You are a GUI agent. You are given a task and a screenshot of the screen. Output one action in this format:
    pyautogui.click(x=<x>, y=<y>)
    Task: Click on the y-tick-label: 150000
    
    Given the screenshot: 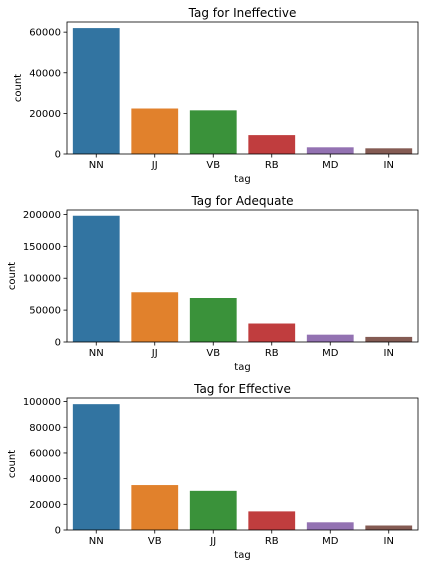 What is the action you would take?
    pyautogui.click(x=42, y=247)
    